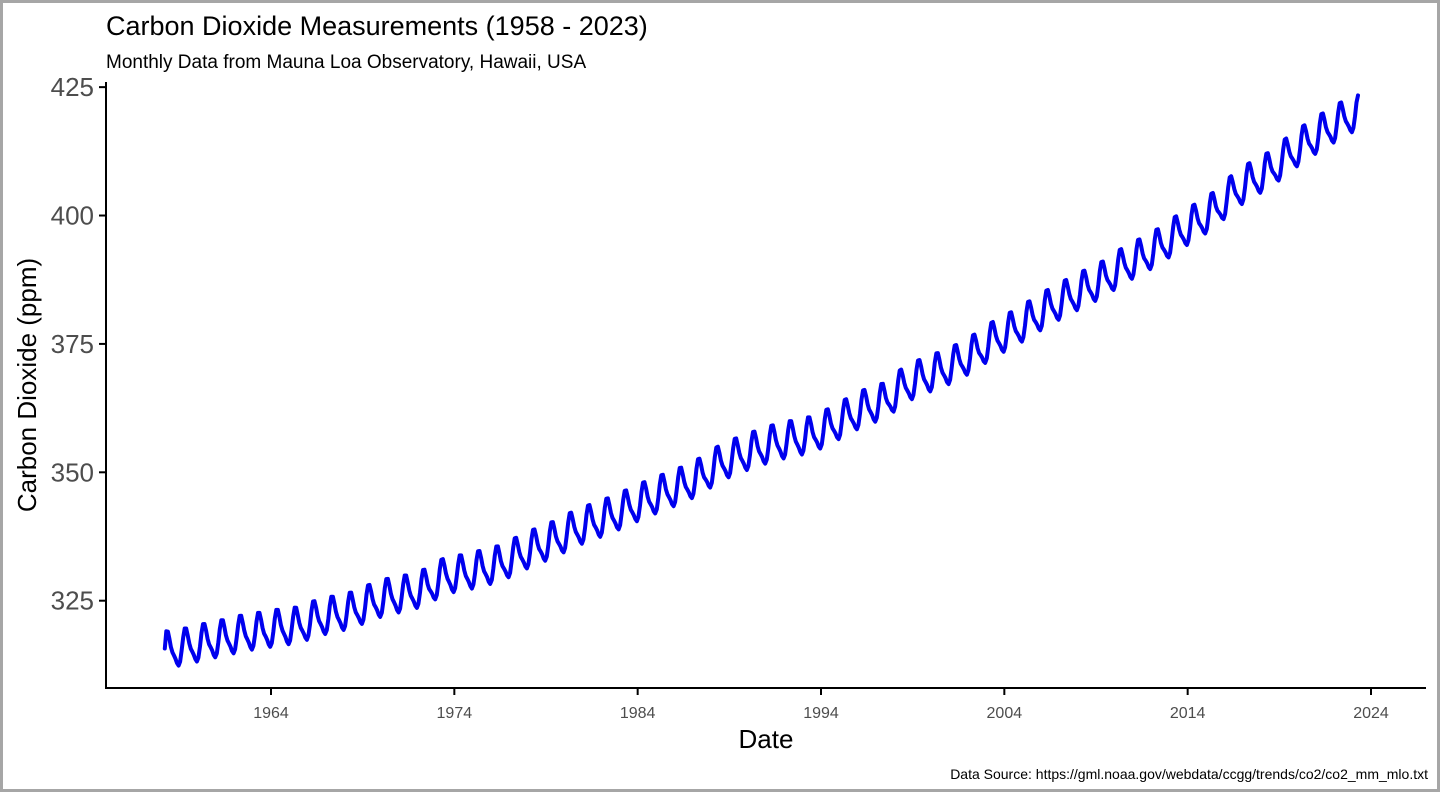  Describe the element at coordinates (72, 344) in the screenshot. I see `y-tick-label: 375` at that location.